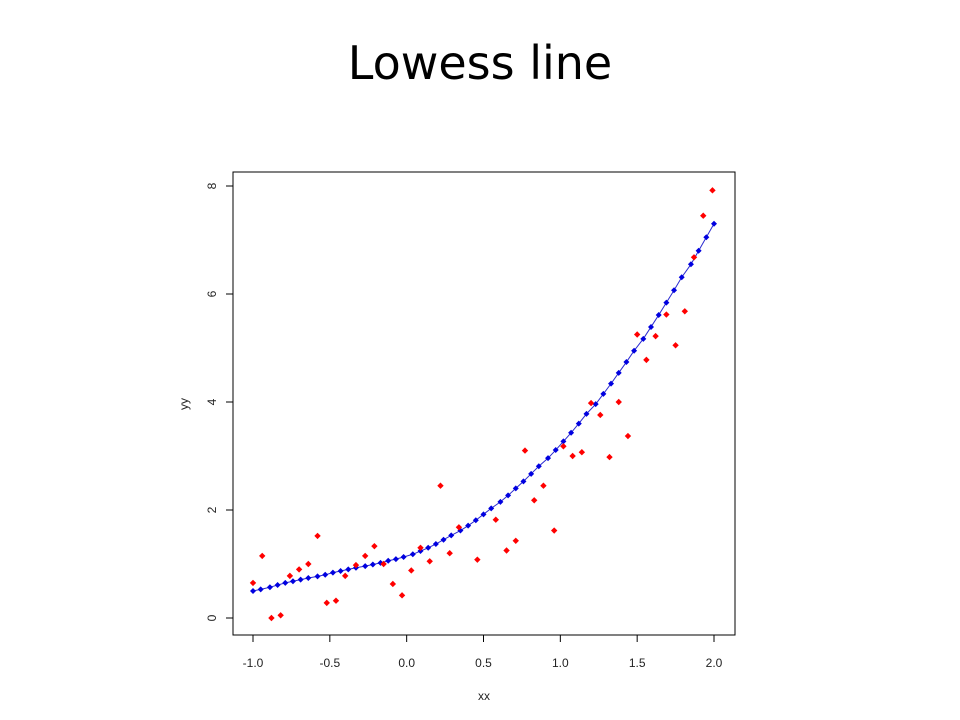 The height and width of the screenshot is (720, 960). I want to click on y-tick-label: 2, so click(212, 509).